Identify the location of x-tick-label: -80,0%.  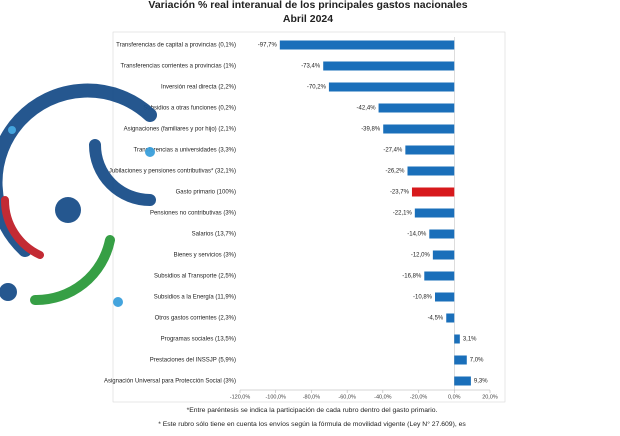
(312, 397).